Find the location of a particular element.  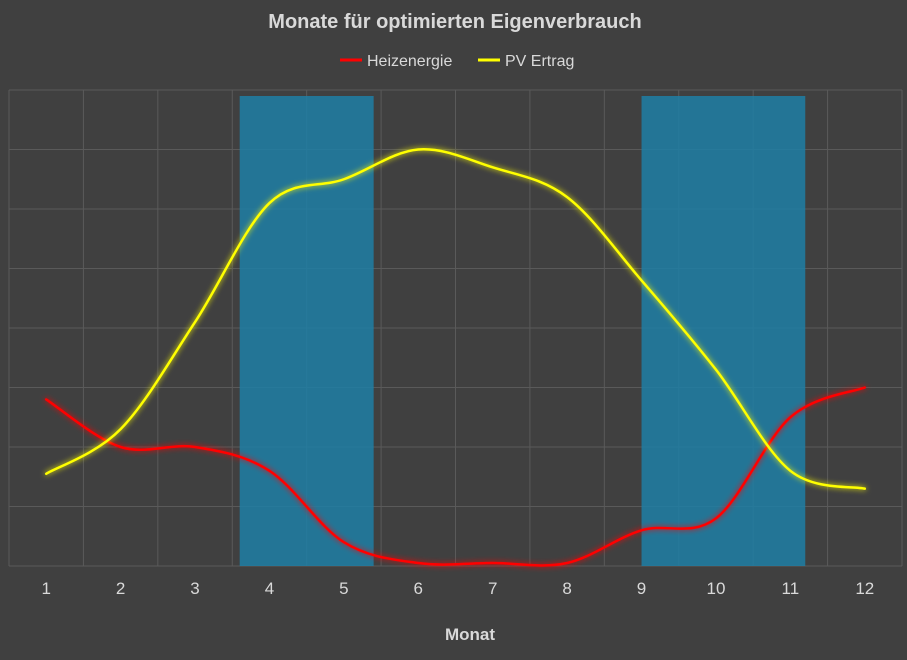

legend-label-heizenergie: Heizenergie is located at coordinates (409, 61).